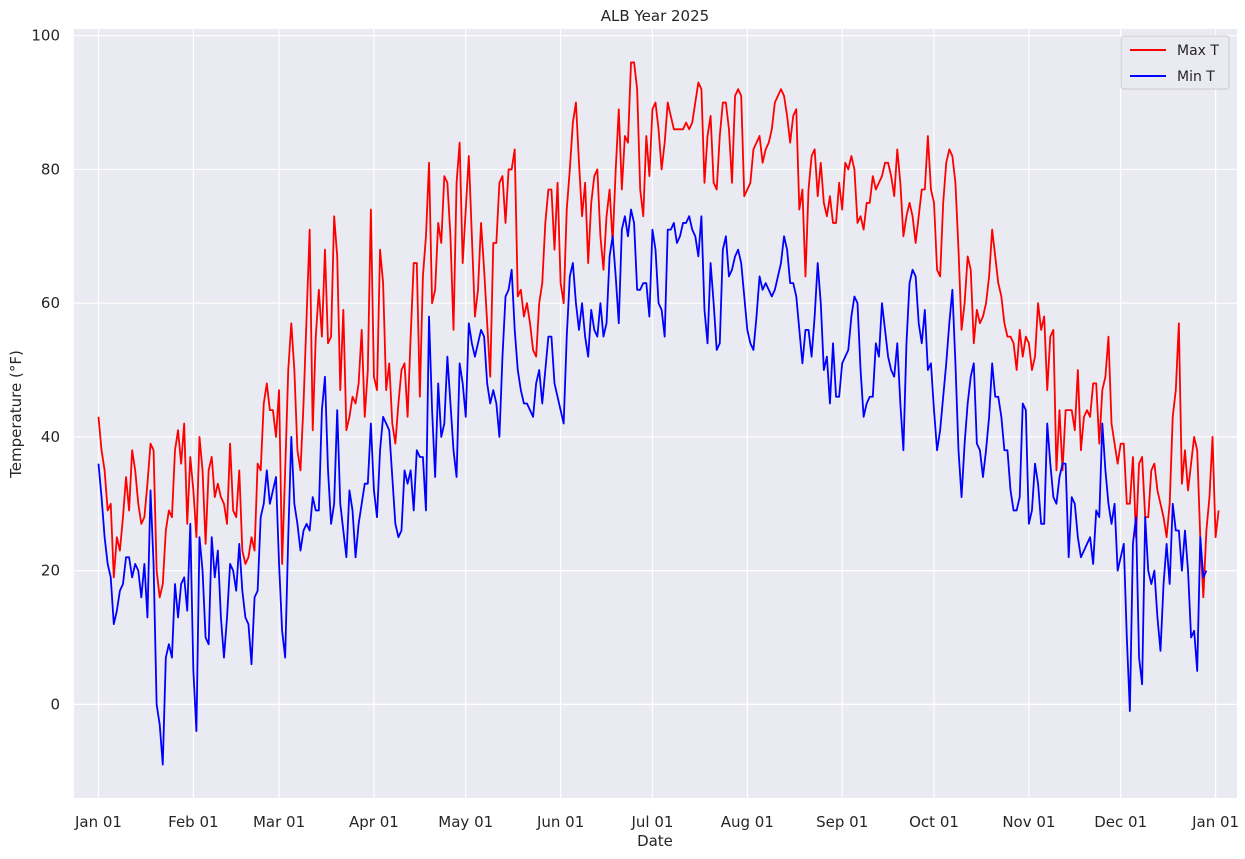 The height and width of the screenshot is (859, 1245). What do you see at coordinates (651, 822) in the screenshot?
I see `x-tick-label: Jul 01` at bounding box center [651, 822].